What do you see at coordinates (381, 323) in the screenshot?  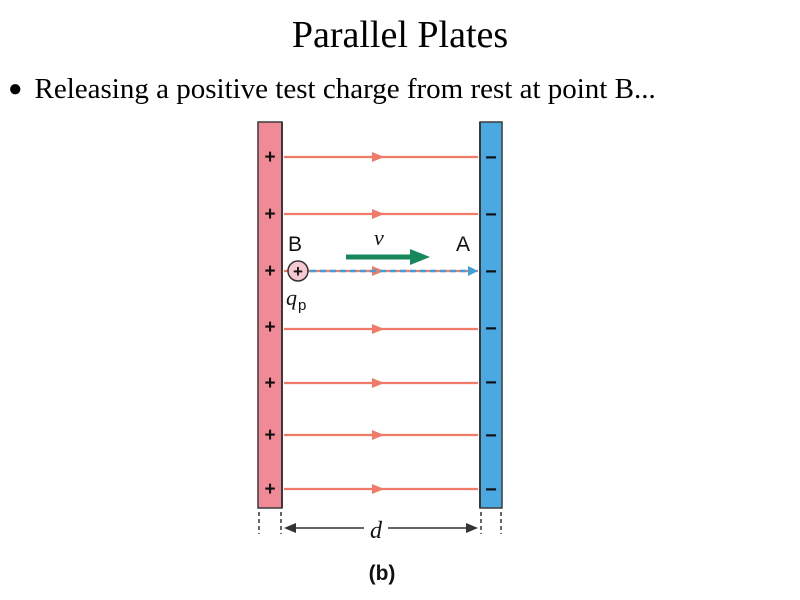 I see `field-lines` at bounding box center [381, 323].